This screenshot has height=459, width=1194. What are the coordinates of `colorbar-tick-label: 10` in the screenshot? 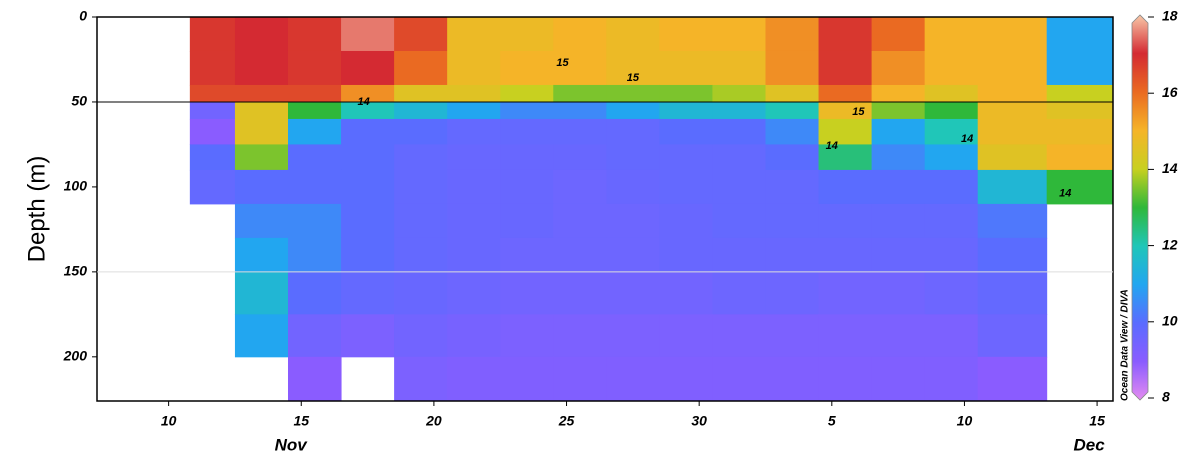 It's located at (1170, 321).